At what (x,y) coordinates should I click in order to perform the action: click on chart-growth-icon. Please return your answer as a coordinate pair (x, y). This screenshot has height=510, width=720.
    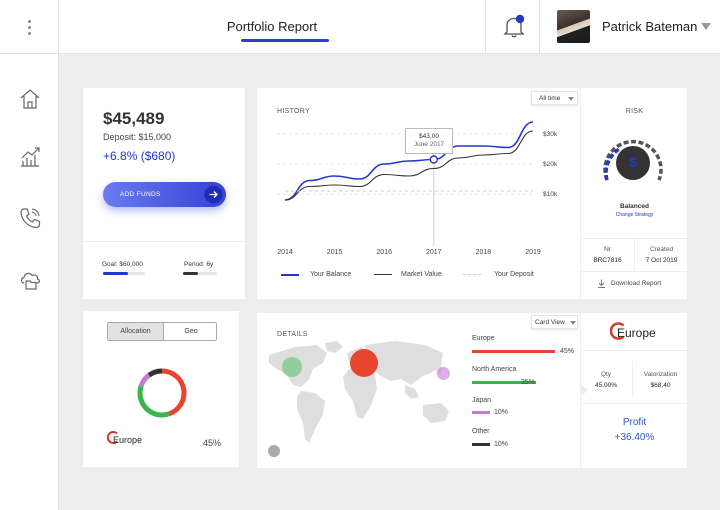
    Looking at the image, I should click on (30, 157).